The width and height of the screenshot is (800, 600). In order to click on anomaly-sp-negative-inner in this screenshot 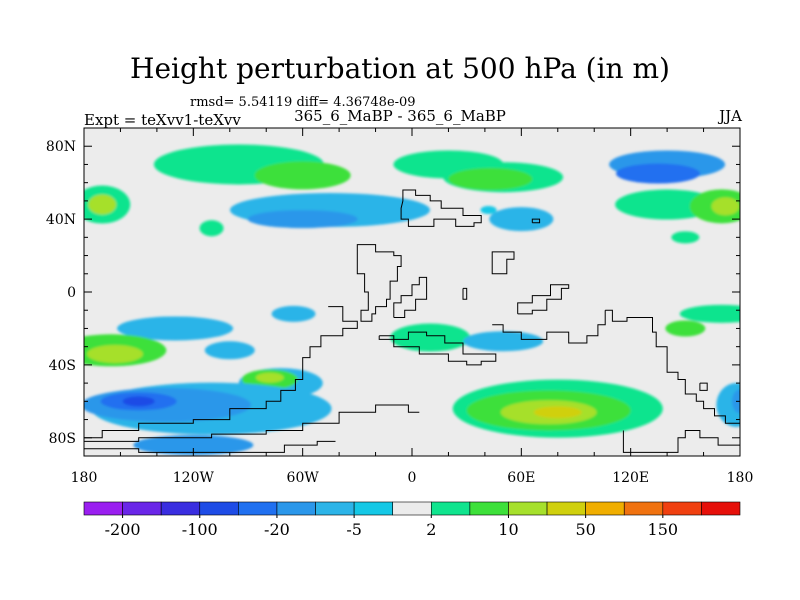, I will do `click(138, 401)`.